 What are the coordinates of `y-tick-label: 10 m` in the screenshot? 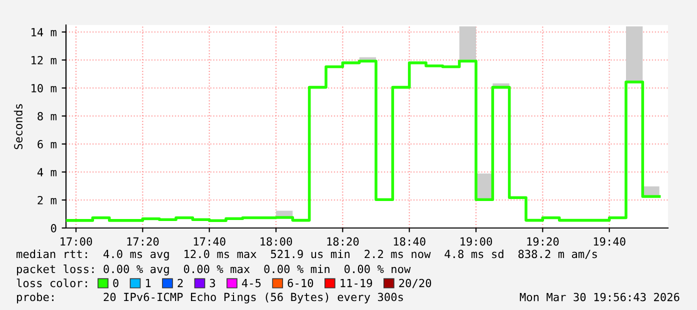 It's located at (44, 88).